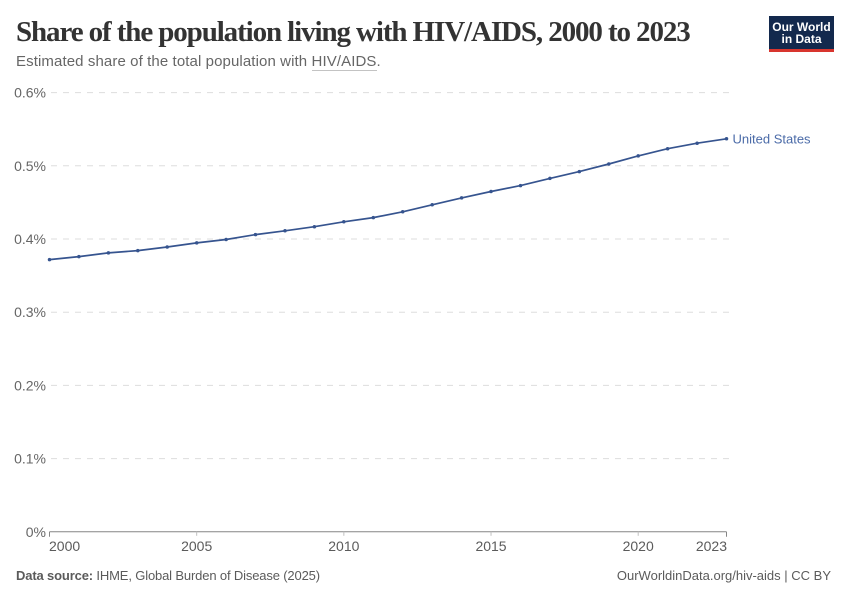 The height and width of the screenshot is (600, 850). What do you see at coordinates (30, 385) in the screenshot?
I see `svg-text: 0.2%` at bounding box center [30, 385].